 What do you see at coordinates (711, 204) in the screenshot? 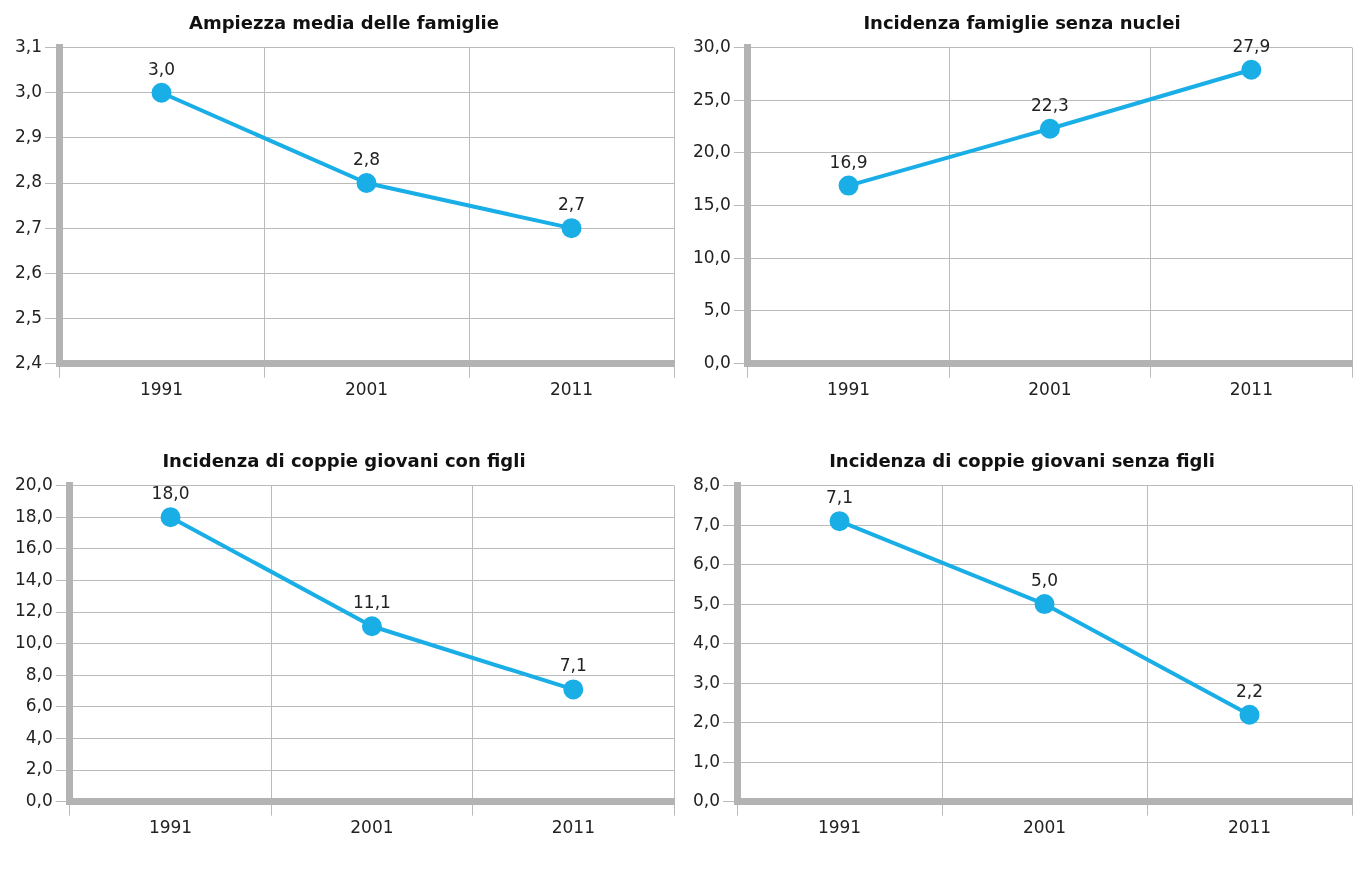
I see `y-tick-label: 15,0` at bounding box center [711, 204].